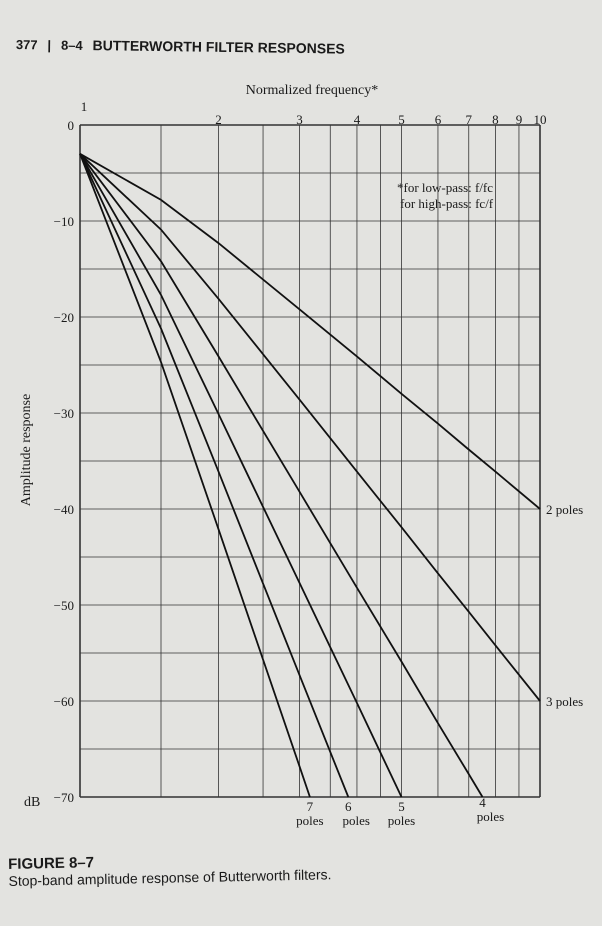 The height and width of the screenshot is (926, 602). Describe the element at coordinates (401, 806) in the screenshot. I see `series-label-number: 5` at that location.